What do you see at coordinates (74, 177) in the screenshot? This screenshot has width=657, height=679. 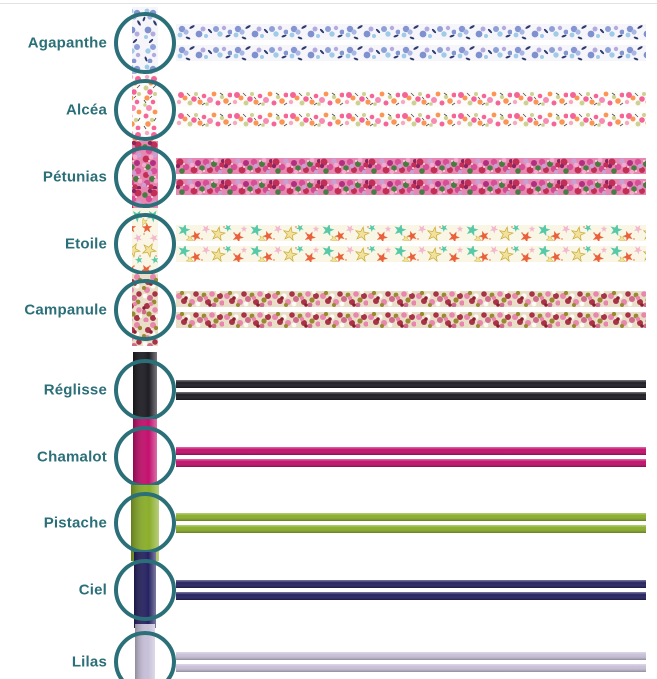 I see `swatch-label: Pétunias` at bounding box center [74, 177].